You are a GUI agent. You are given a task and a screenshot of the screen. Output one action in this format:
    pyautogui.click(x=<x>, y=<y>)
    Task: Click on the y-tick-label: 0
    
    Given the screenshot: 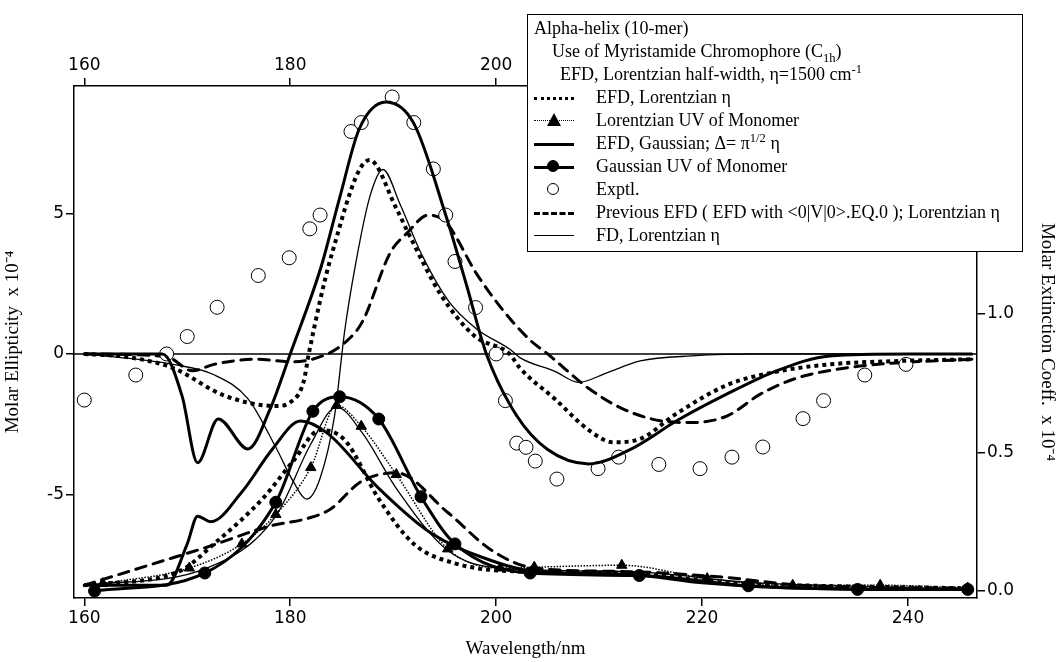 What is the action you would take?
    pyautogui.click(x=58, y=352)
    